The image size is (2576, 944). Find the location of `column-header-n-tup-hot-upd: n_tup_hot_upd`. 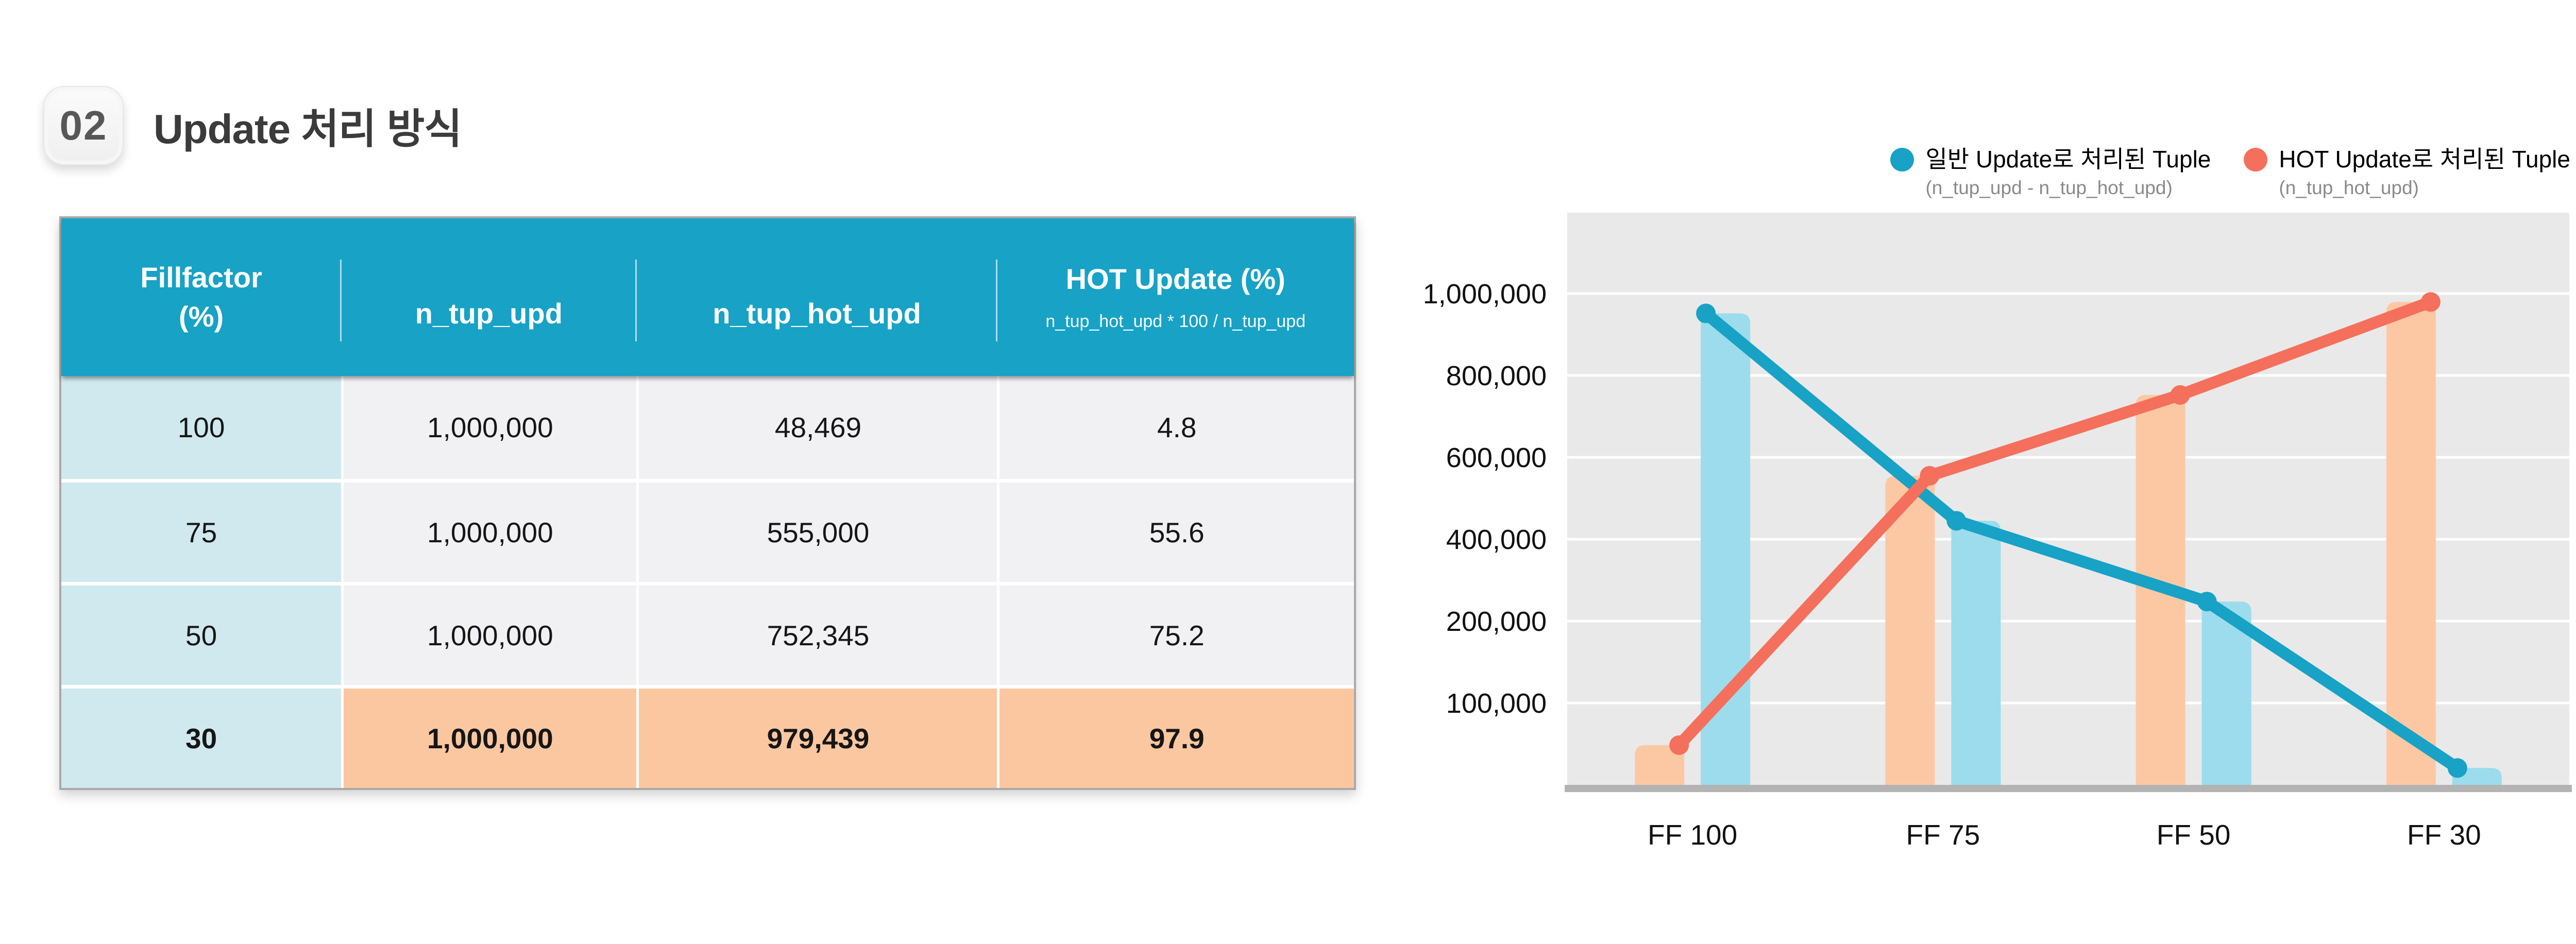

column-header-n-tup-hot-upd: n_tup_hot_upd is located at coordinates (816, 297).